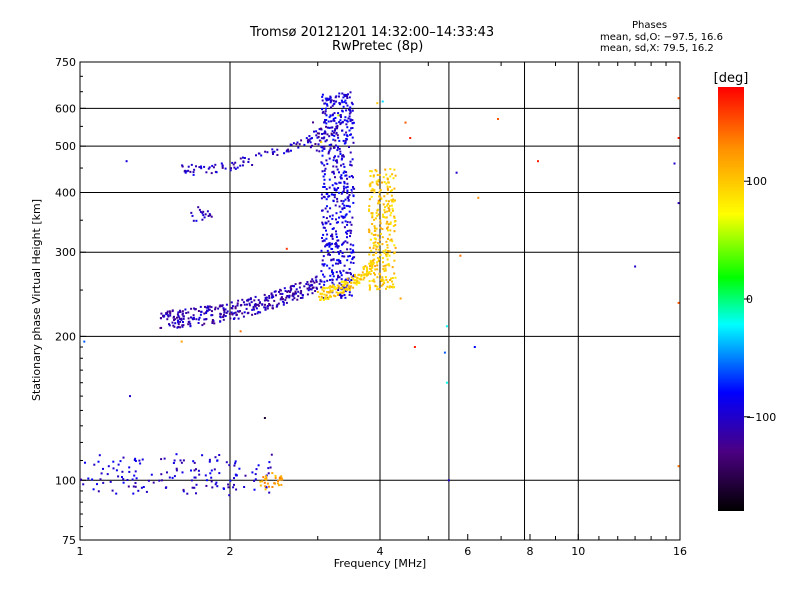 This screenshot has height=600, width=800. I want to click on phase-stats-x: mean, sd,X: 79.5, 16.2, so click(657, 48).